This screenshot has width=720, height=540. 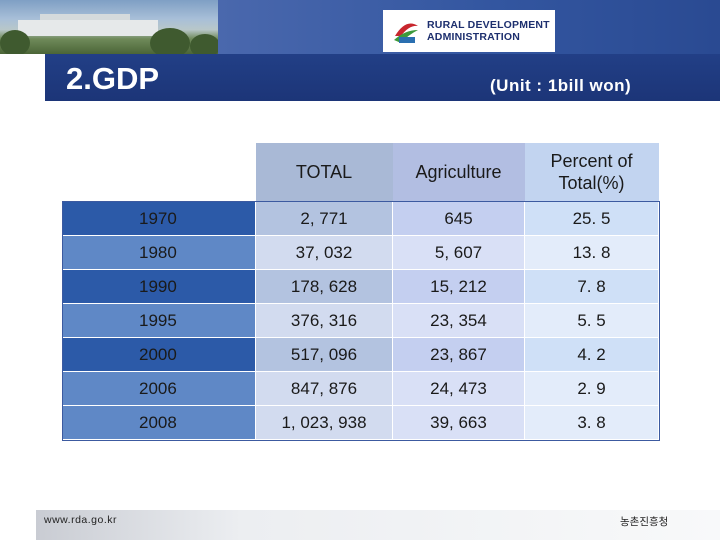 What do you see at coordinates (159, 286) in the screenshot?
I see `year-cell: 1990` at bounding box center [159, 286].